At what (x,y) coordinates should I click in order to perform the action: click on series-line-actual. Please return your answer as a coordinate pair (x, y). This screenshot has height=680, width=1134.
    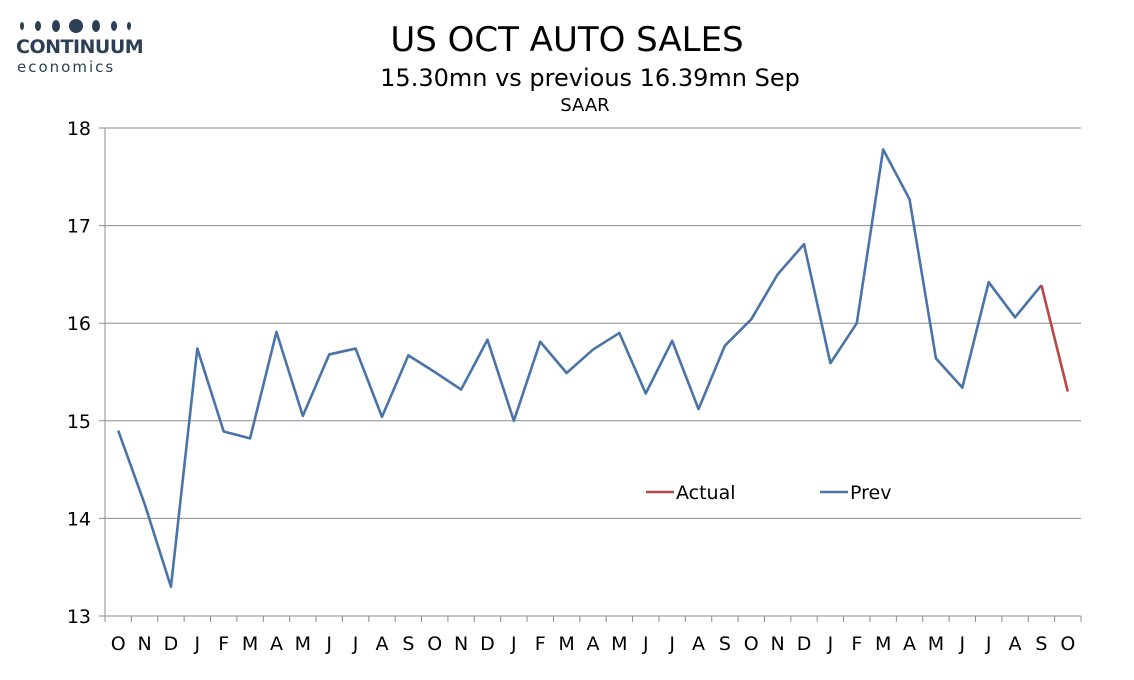
    Looking at the image, I should click on (1055, 338).